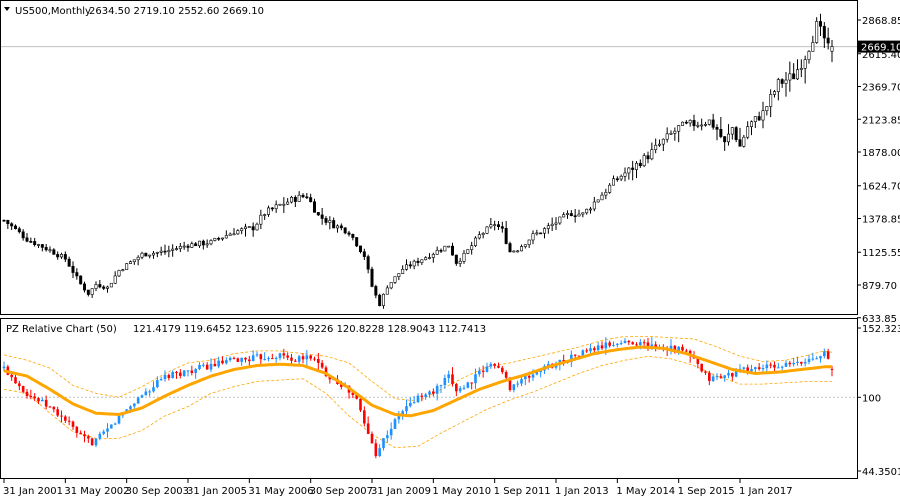 The image size is (900, 500). I want to click on main-y-tick-label: 2369.70, so click(881, 87).